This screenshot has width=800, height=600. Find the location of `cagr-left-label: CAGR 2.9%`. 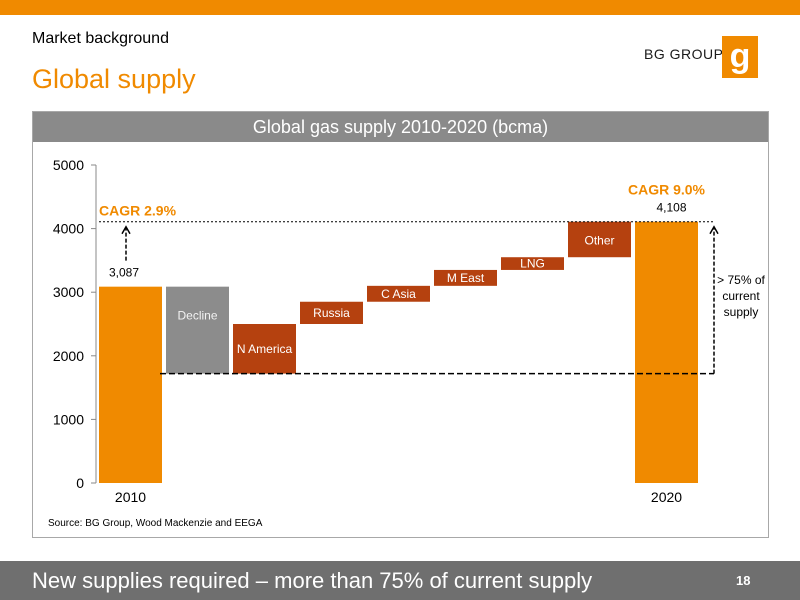

cagr-left-label: CAGR 2.9% is located at coordinates (138, 211).